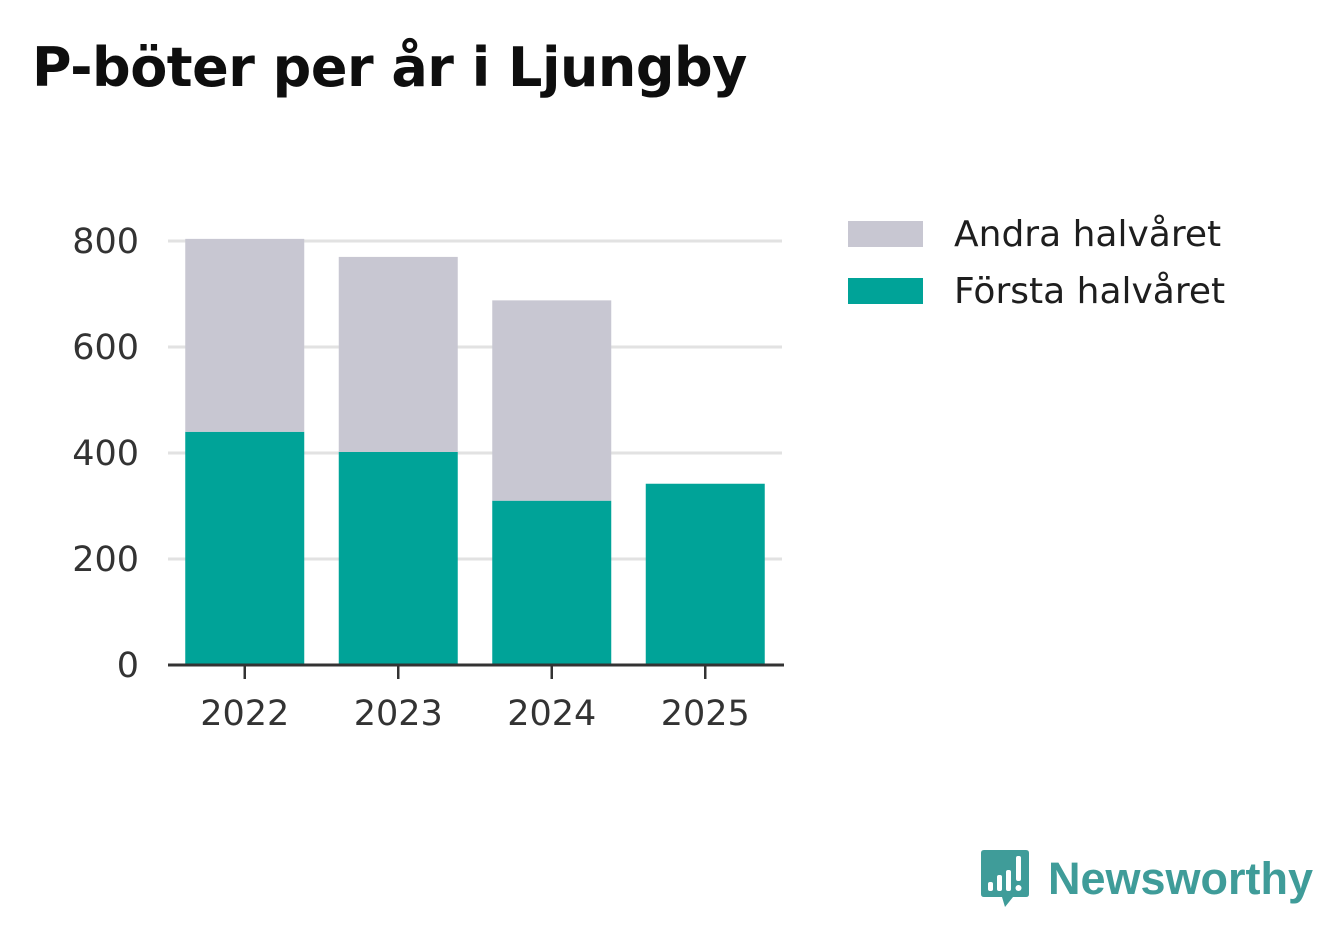 Image resolution: width=1322 pixels, height=939 pixels. What do you see at coordinates (398, 714) in the screenshot?
I see `x-tick-label: 2023` at bounding box center [398, 714].